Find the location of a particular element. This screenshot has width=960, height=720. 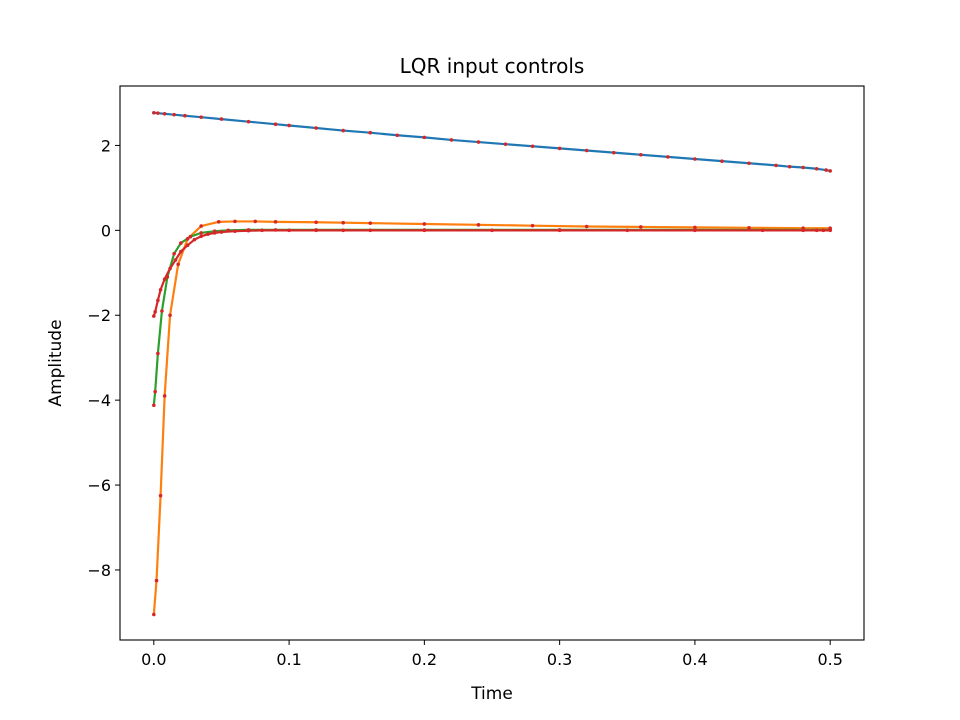

y-axis: −8 −6 −4 −2 0 2 is located at coordinates (103, 358).